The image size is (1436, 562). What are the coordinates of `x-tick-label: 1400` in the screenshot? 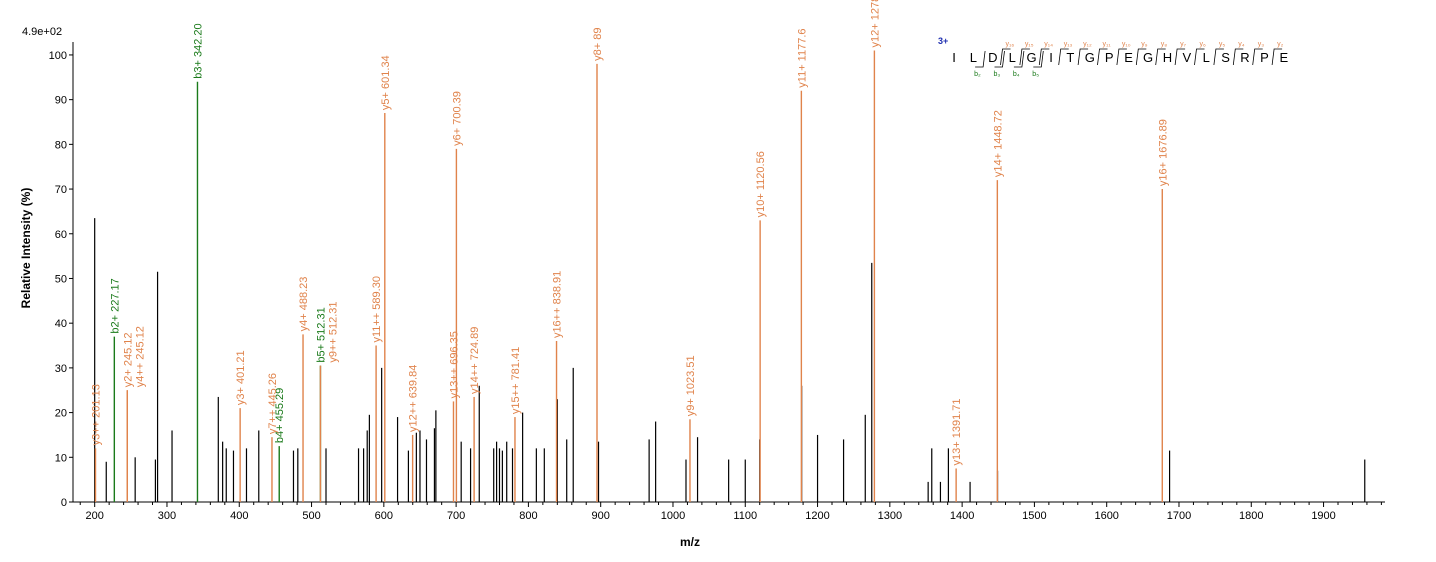 It's located at (962, 516).